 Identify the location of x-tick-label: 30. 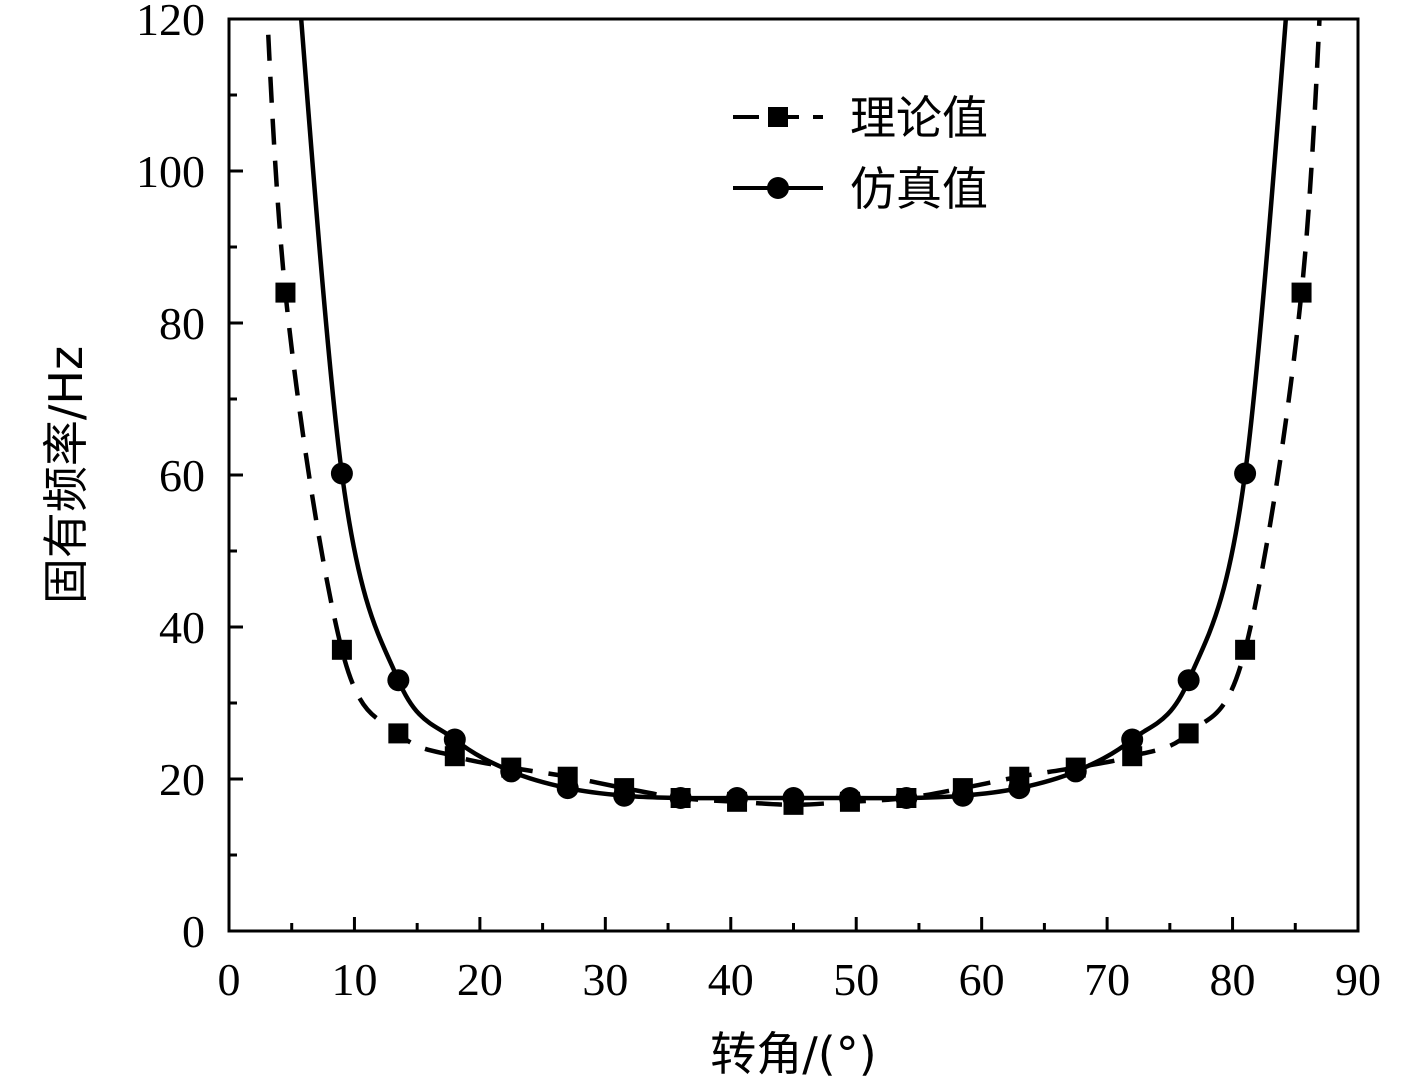
(605, 979).